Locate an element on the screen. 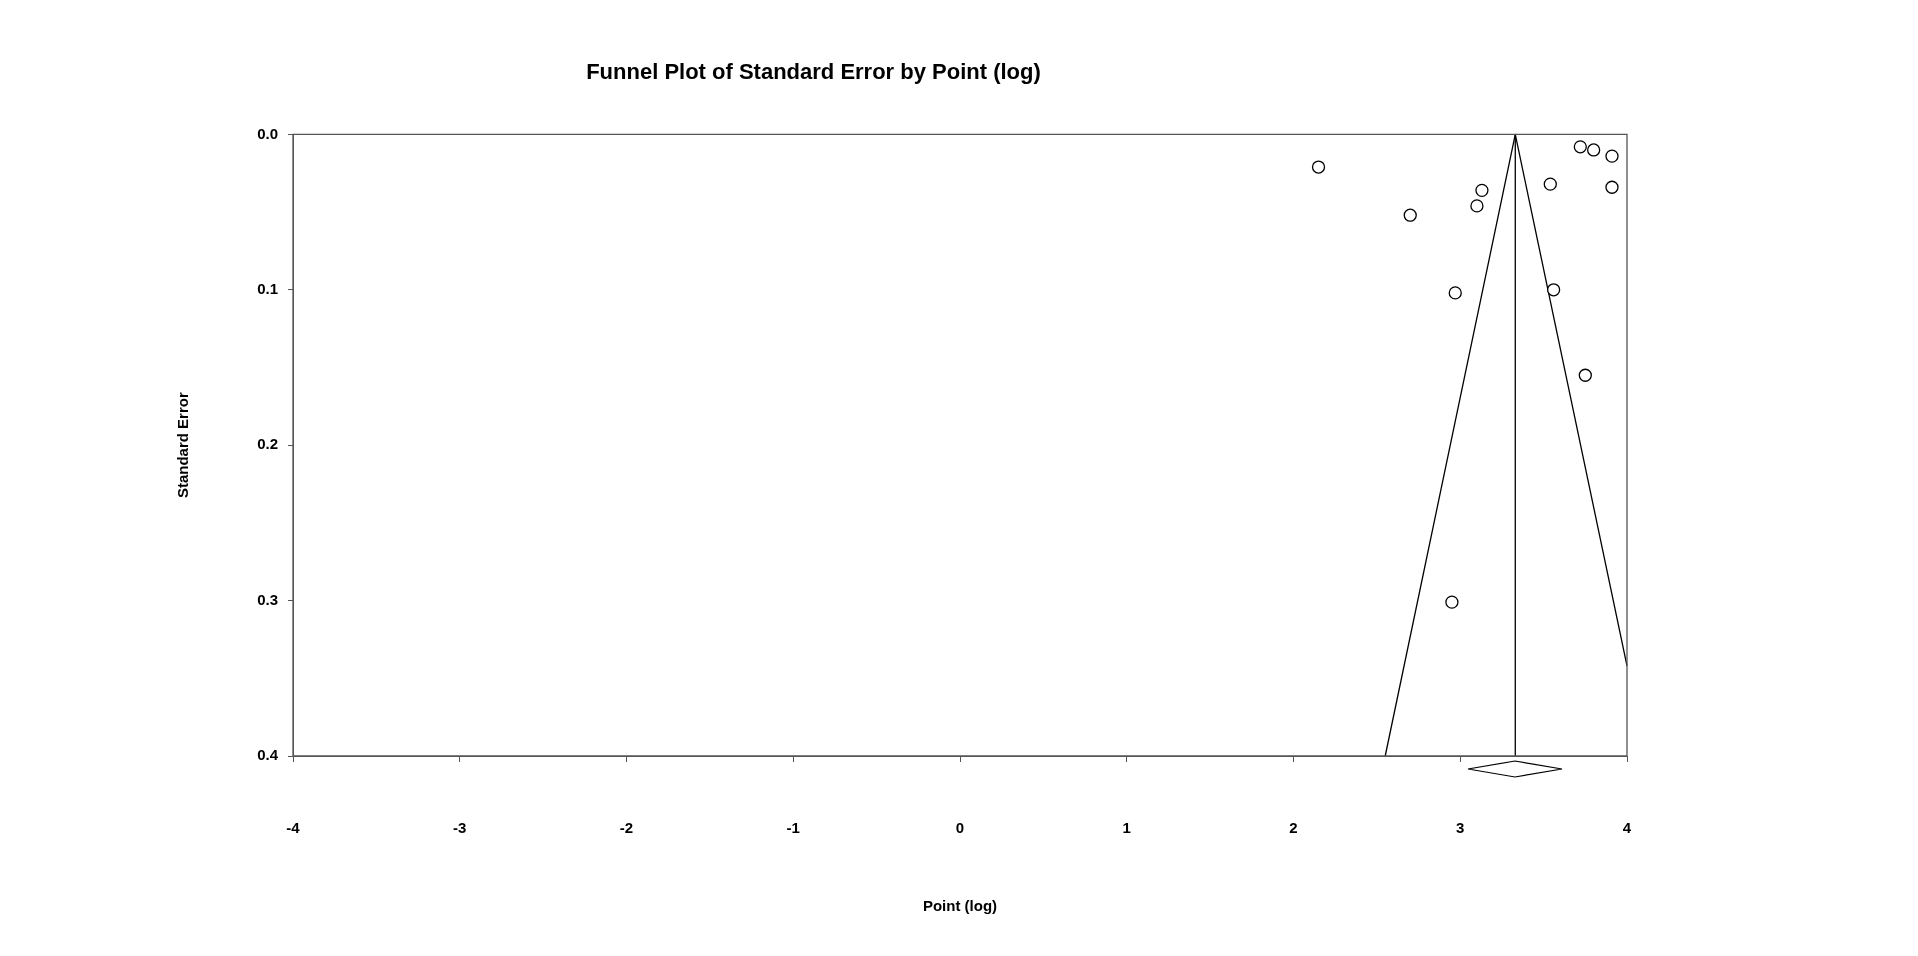 Image resolution: width=1918 pixels, height=956 pixels. x-tick-label: -2 is located at coordinates (626, 828).